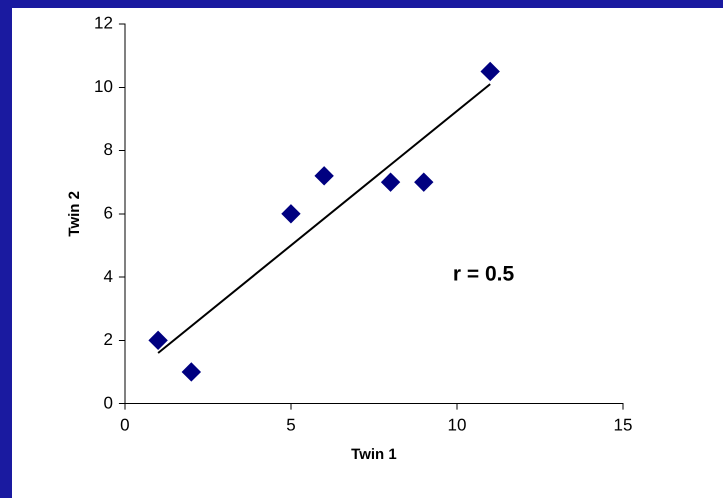 The width and height of the screenshot is (723, 498). I want to click on y-tick-label: 10, so click(103, 86).